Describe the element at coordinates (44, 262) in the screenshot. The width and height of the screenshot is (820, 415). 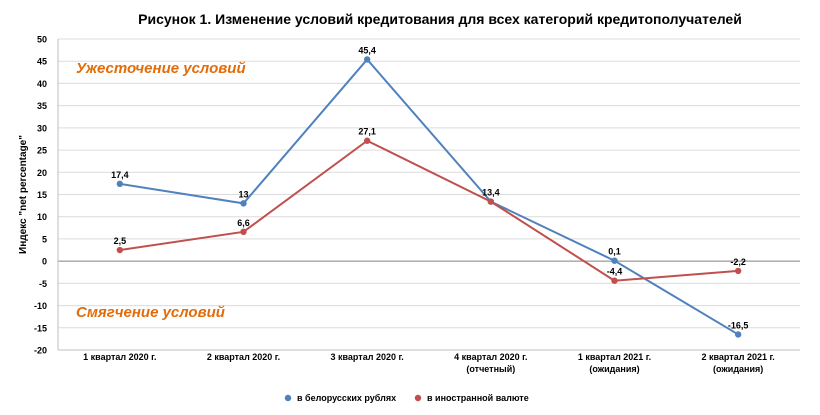
I see `y-tick-label: 0` at that location.